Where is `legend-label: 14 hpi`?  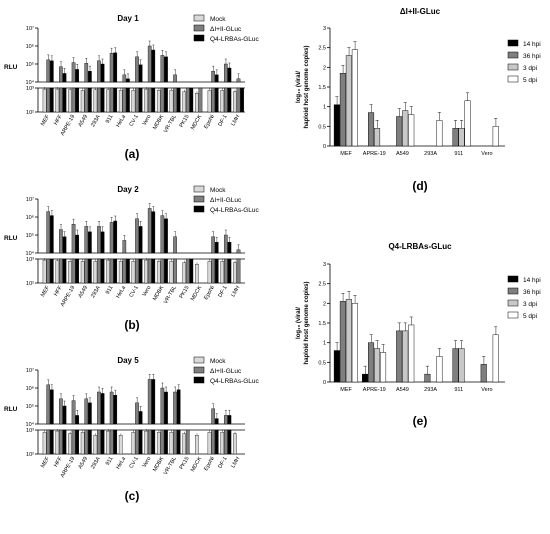
legend-label: 14 hpi is located at coordinates (532, 44).